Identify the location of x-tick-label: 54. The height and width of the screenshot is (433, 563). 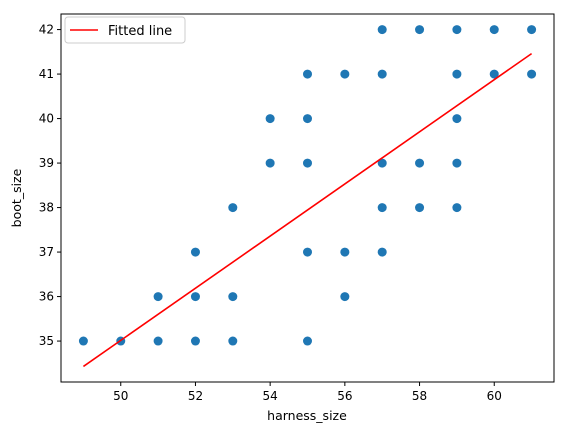
(270, 396).